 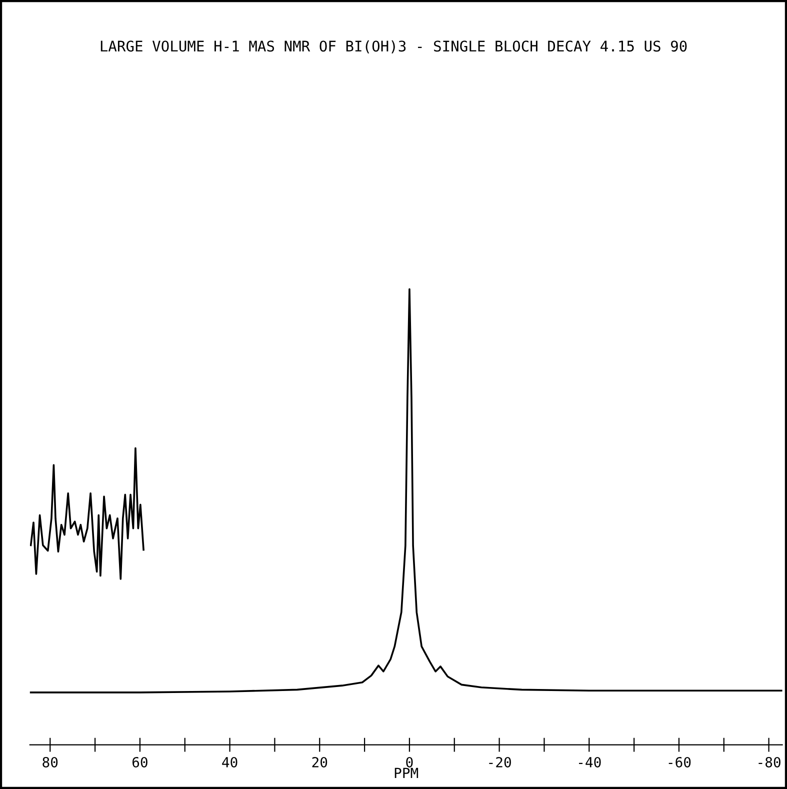 What do you see at coordinates (590, 762) in the screenshot?
I see `x-tick-label: -40` at bounding box center [590, 762].